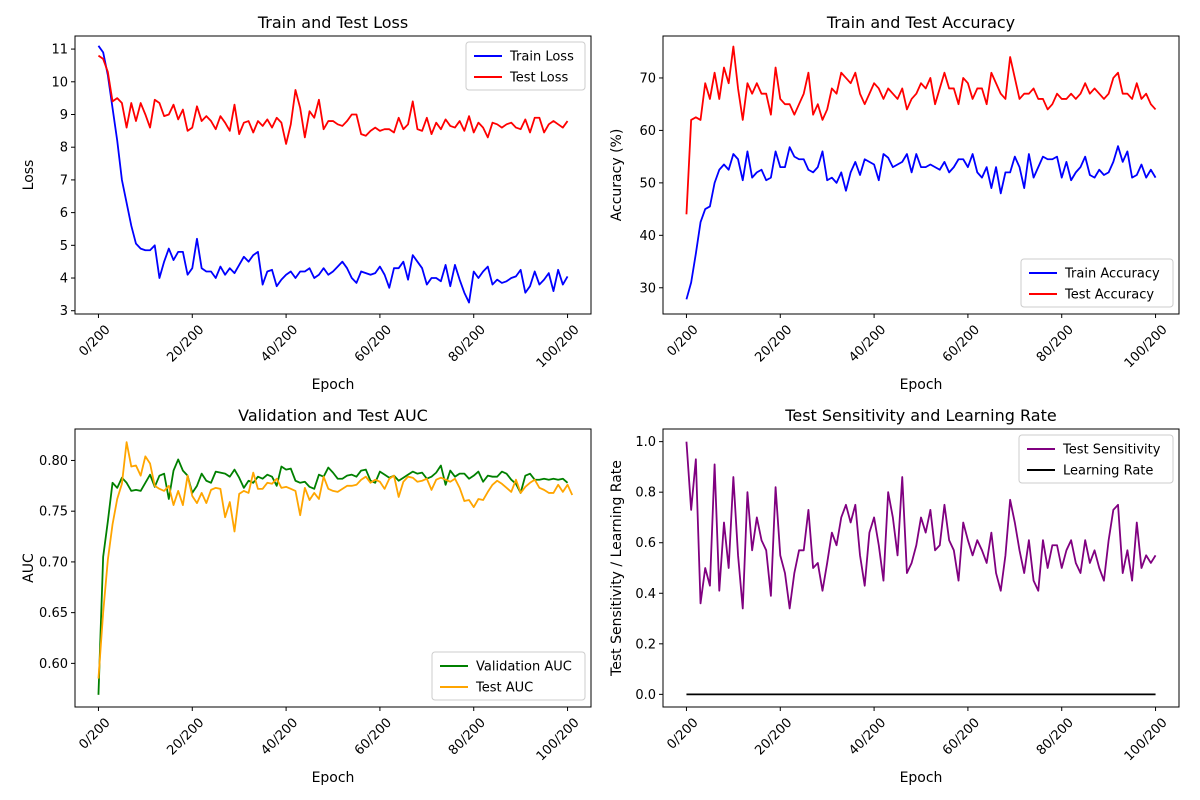 Image resolution: width=1200 pixels, height=800 pixels. I want to click on y-tick-label: 10, so click(59, 82).